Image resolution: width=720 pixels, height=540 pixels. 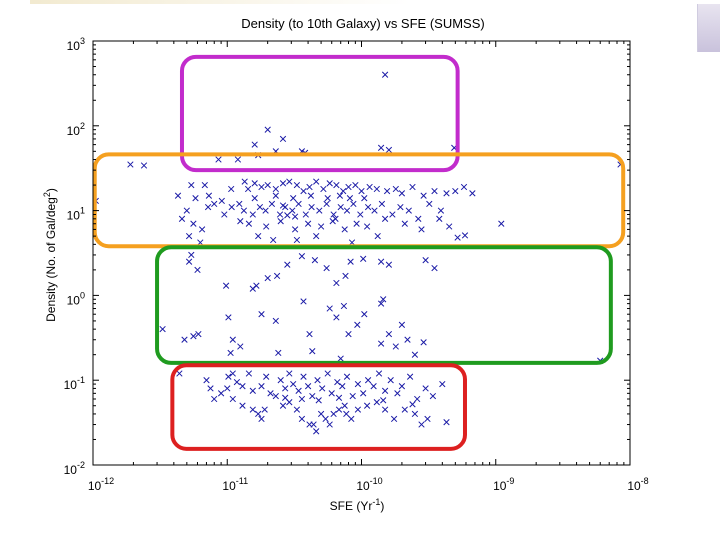 I want to click on y-tick-label: 101, so click(x=76, y=214).